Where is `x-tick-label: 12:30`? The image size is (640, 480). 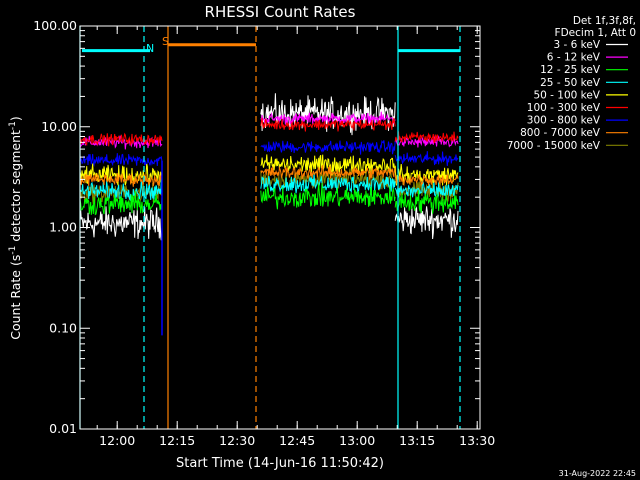
x-tick-label: 12:30 is located at coordinates (237, 440).